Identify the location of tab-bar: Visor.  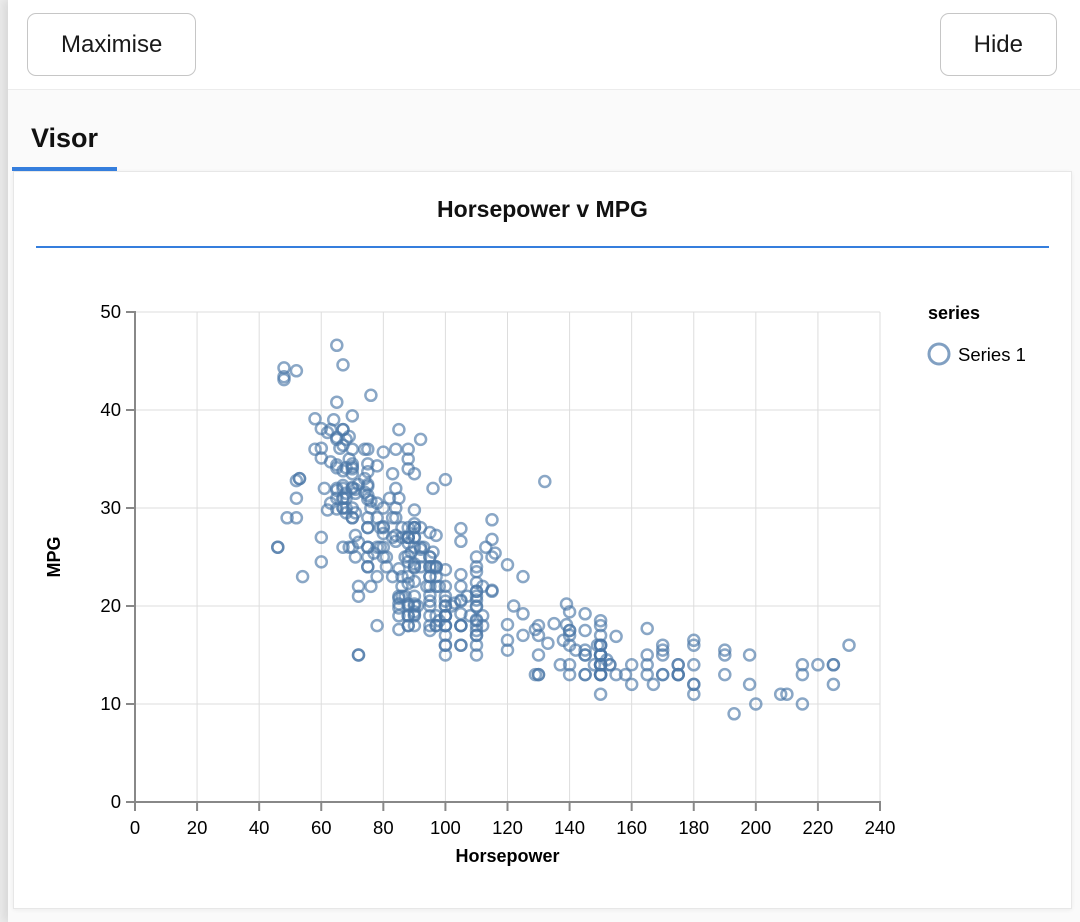
(544, 130).